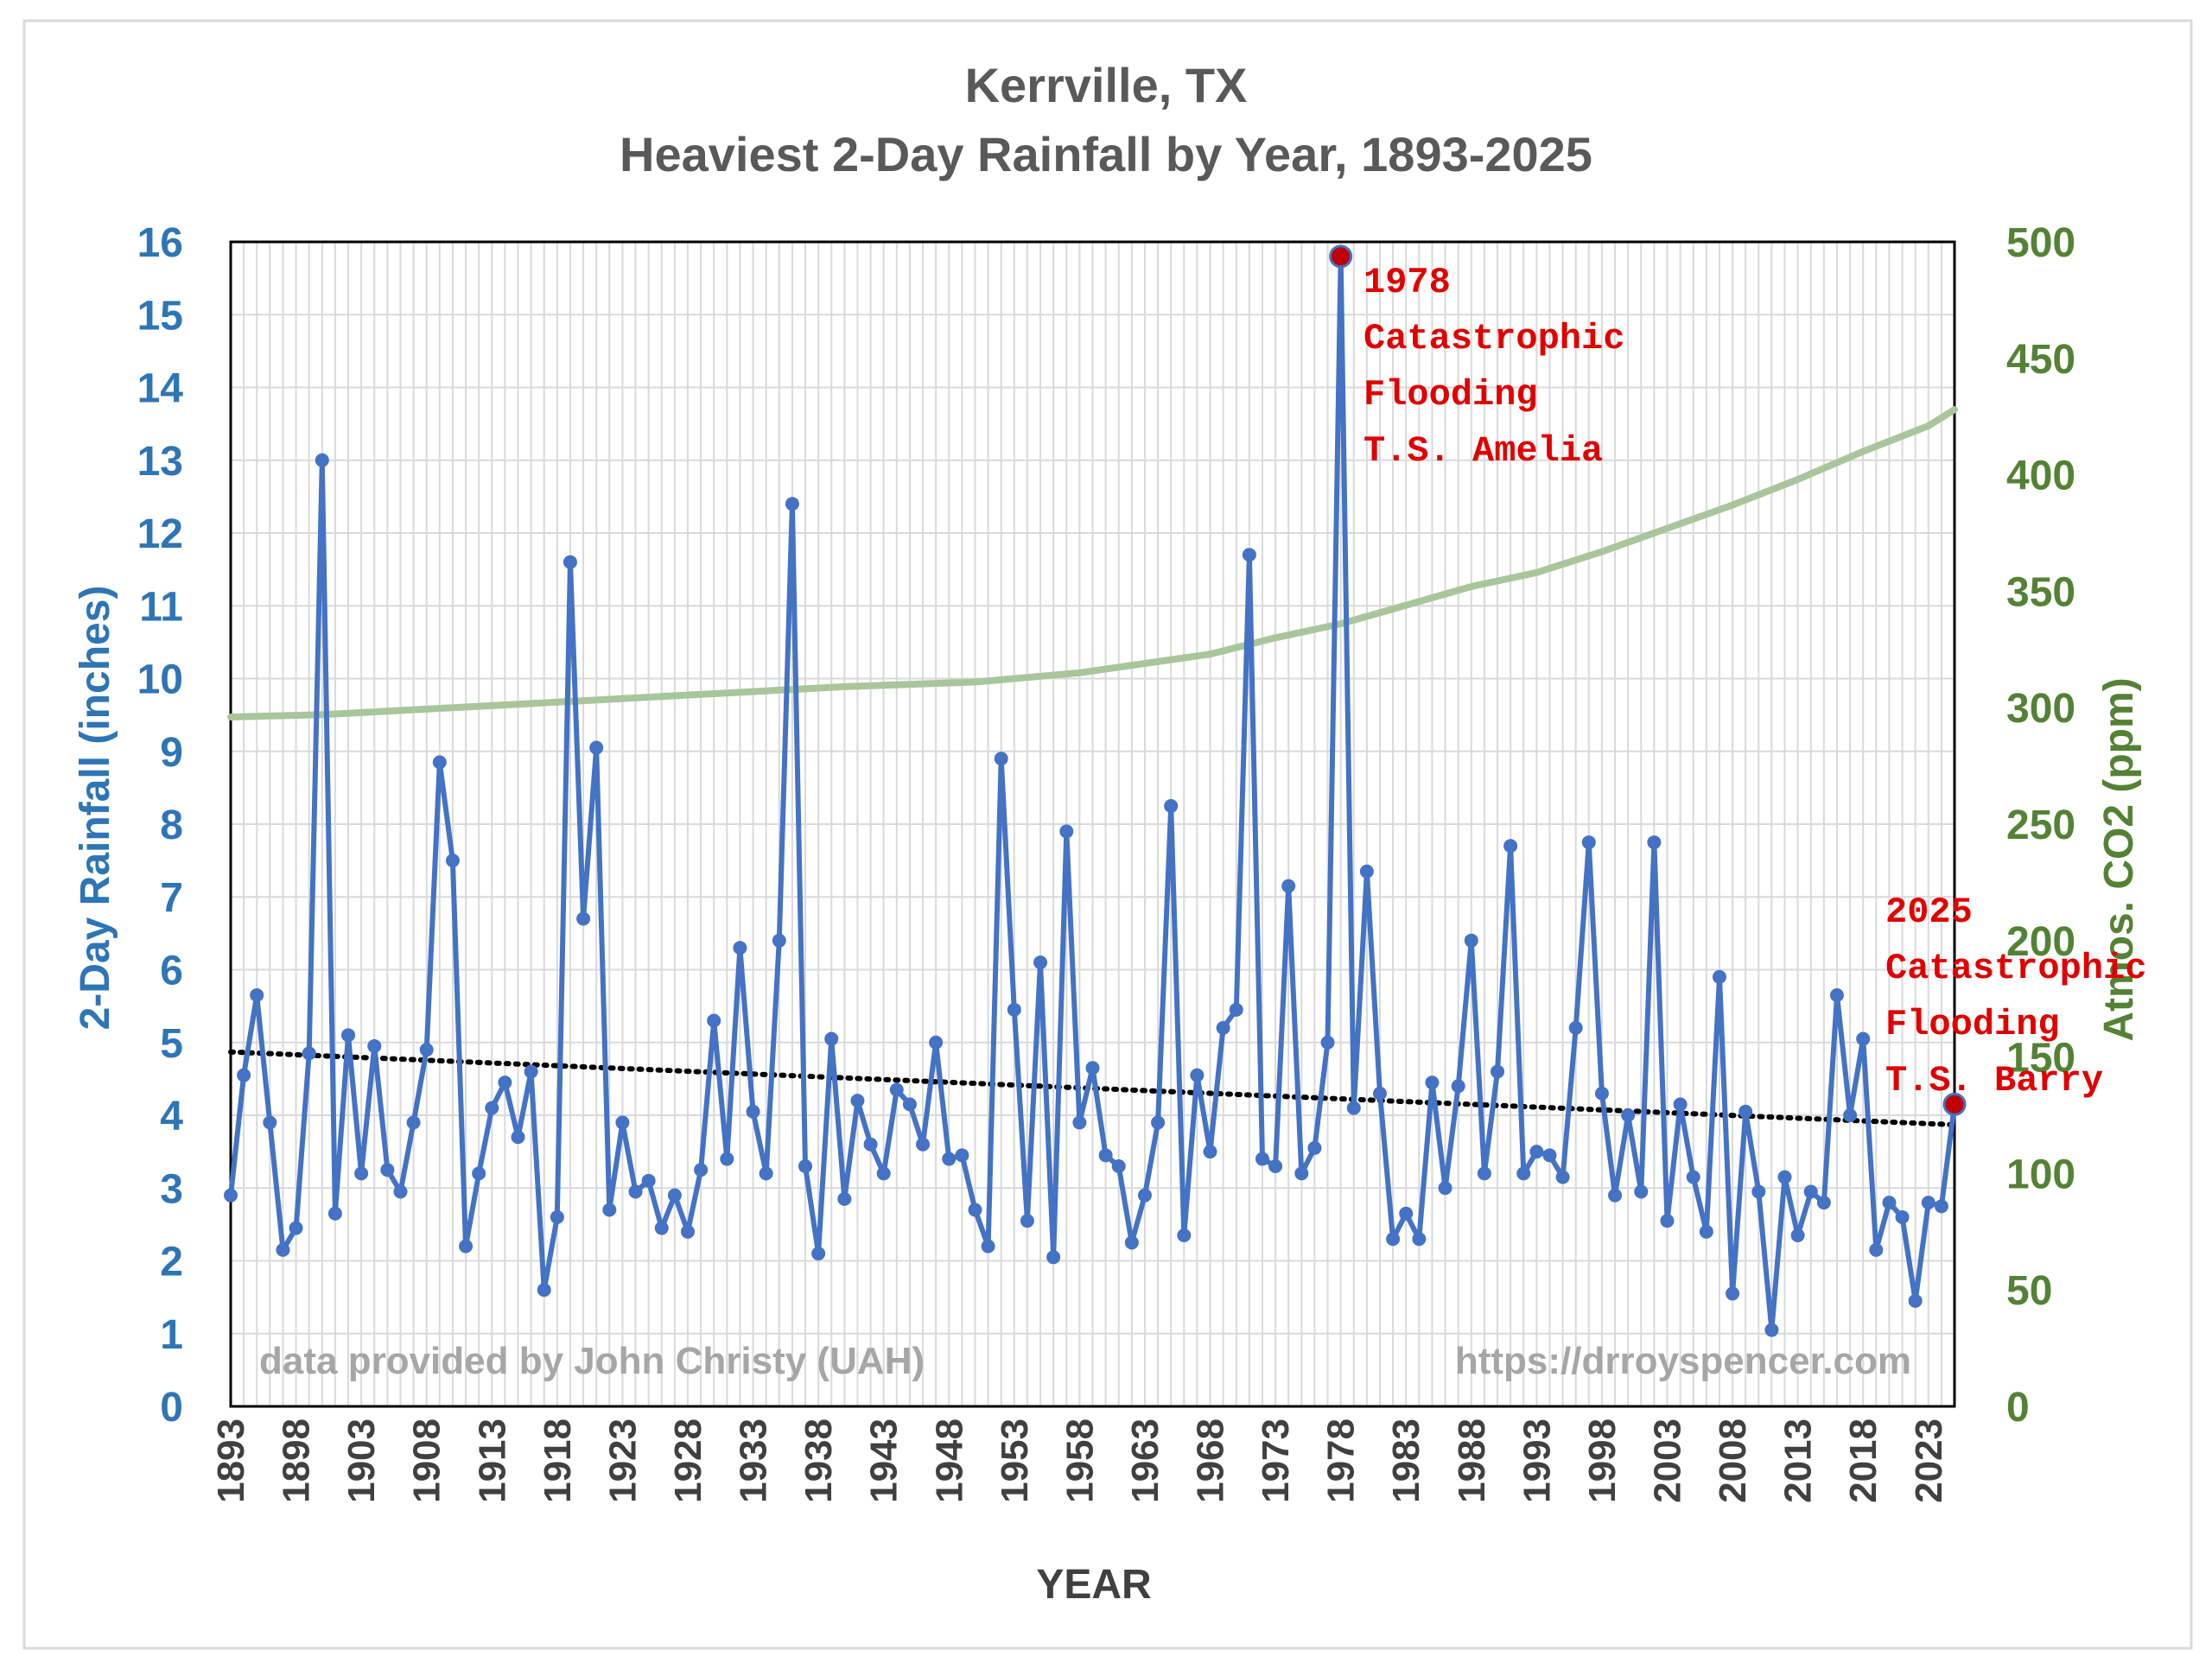 The image size is (2212, 1669). What do you see at coordinates (1450, 395) in the screenshot?
I see `annotation-1978-line-3: Flooding` at bounding box center [1450, 395].